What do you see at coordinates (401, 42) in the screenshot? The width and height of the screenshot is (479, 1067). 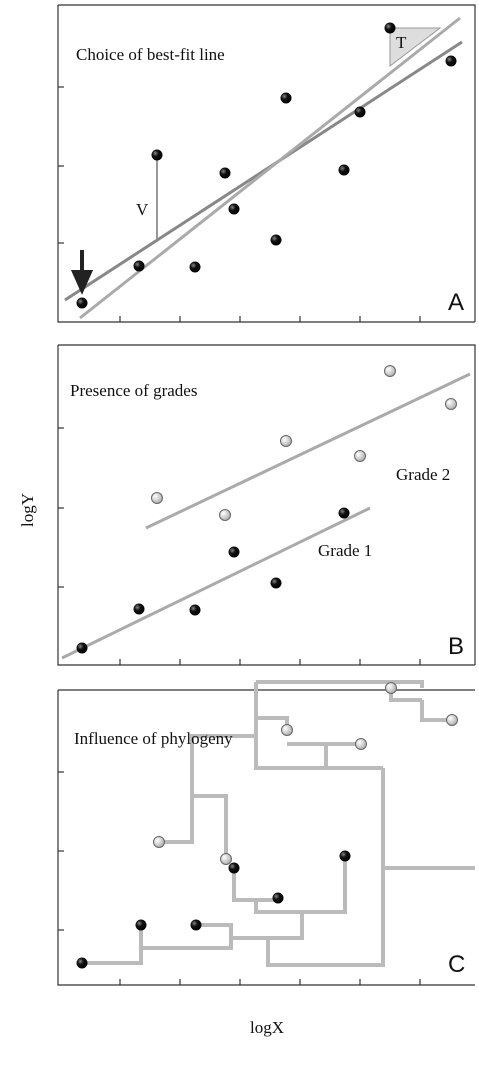 I see `t-label: T` at bounding box center [401, 42].